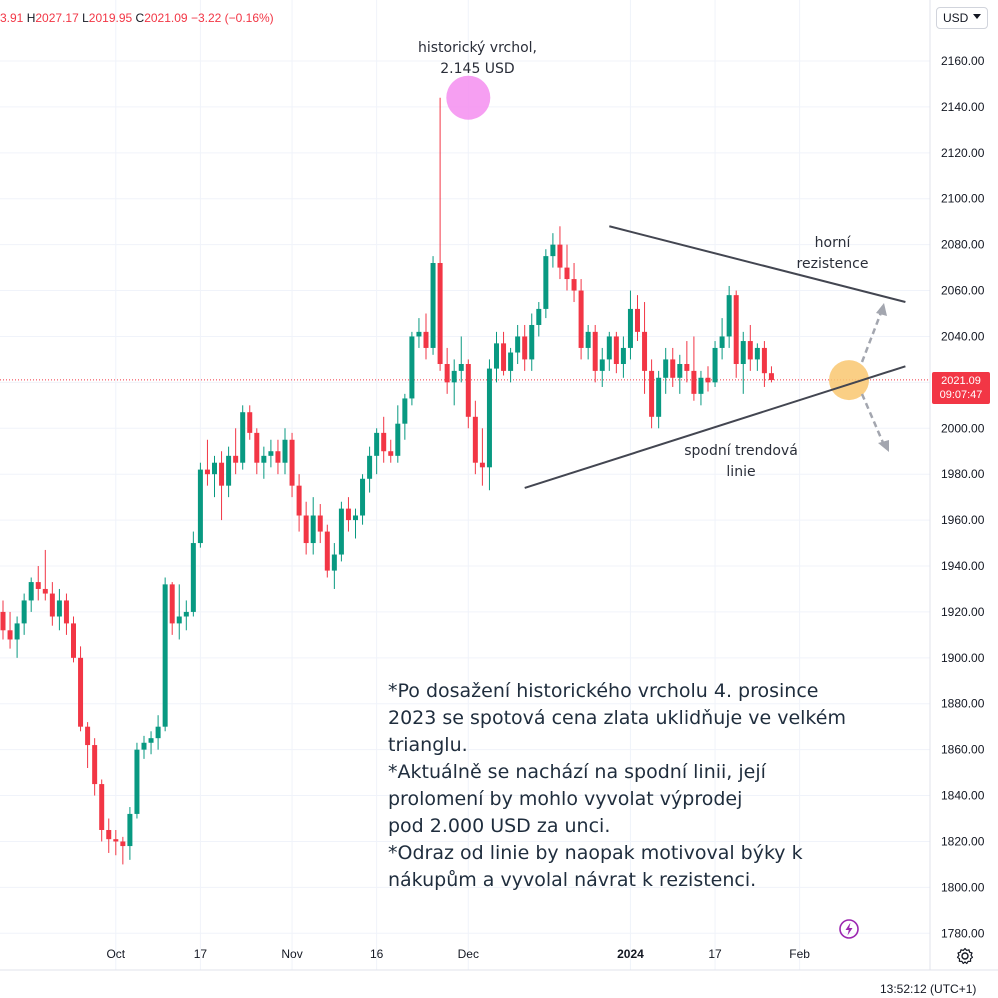 This screenshot has width=998, height=998. What do you see at coordinates (963, 291) in the screenshot?
I see `y-tick-label: 2060.00` at bounding box center [963, 291].